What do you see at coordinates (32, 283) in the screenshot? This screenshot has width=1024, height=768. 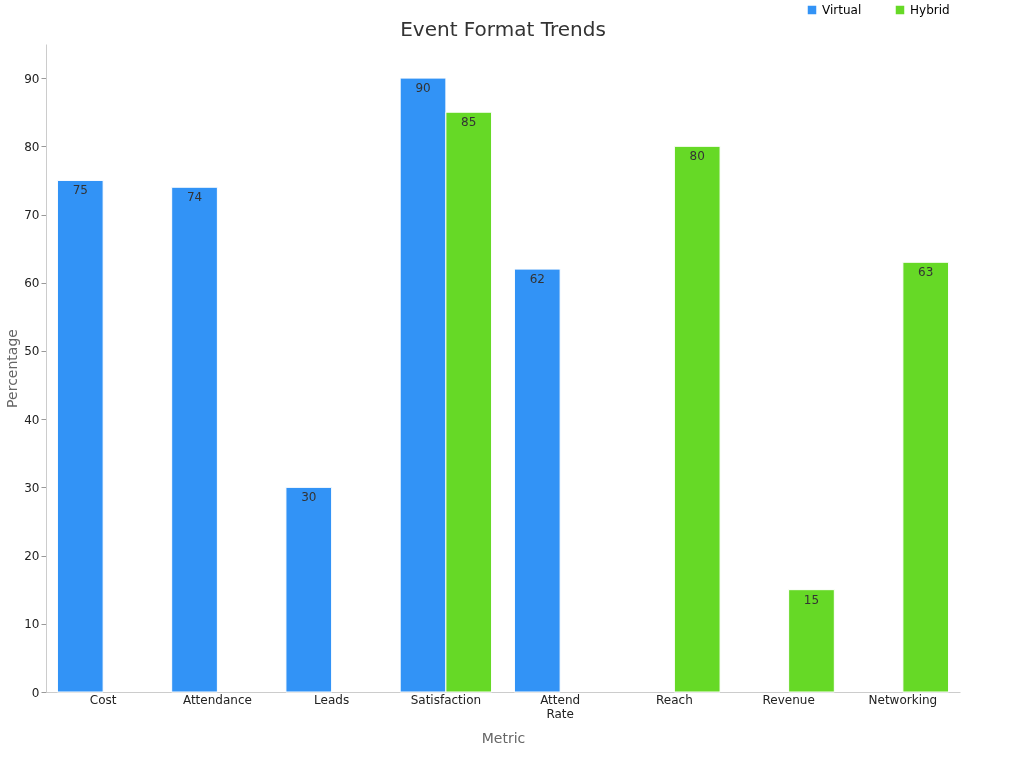 I see `y-tick-label: 60` at bounding box center [32, 283].